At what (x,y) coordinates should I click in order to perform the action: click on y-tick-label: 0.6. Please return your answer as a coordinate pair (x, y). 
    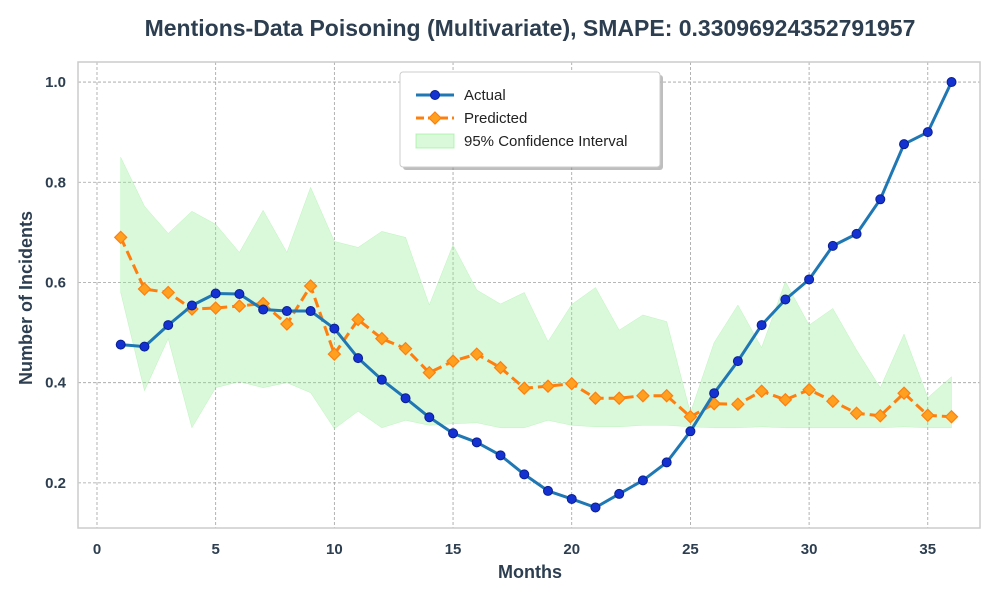
    Looking at the image, I should click on (55, 282).